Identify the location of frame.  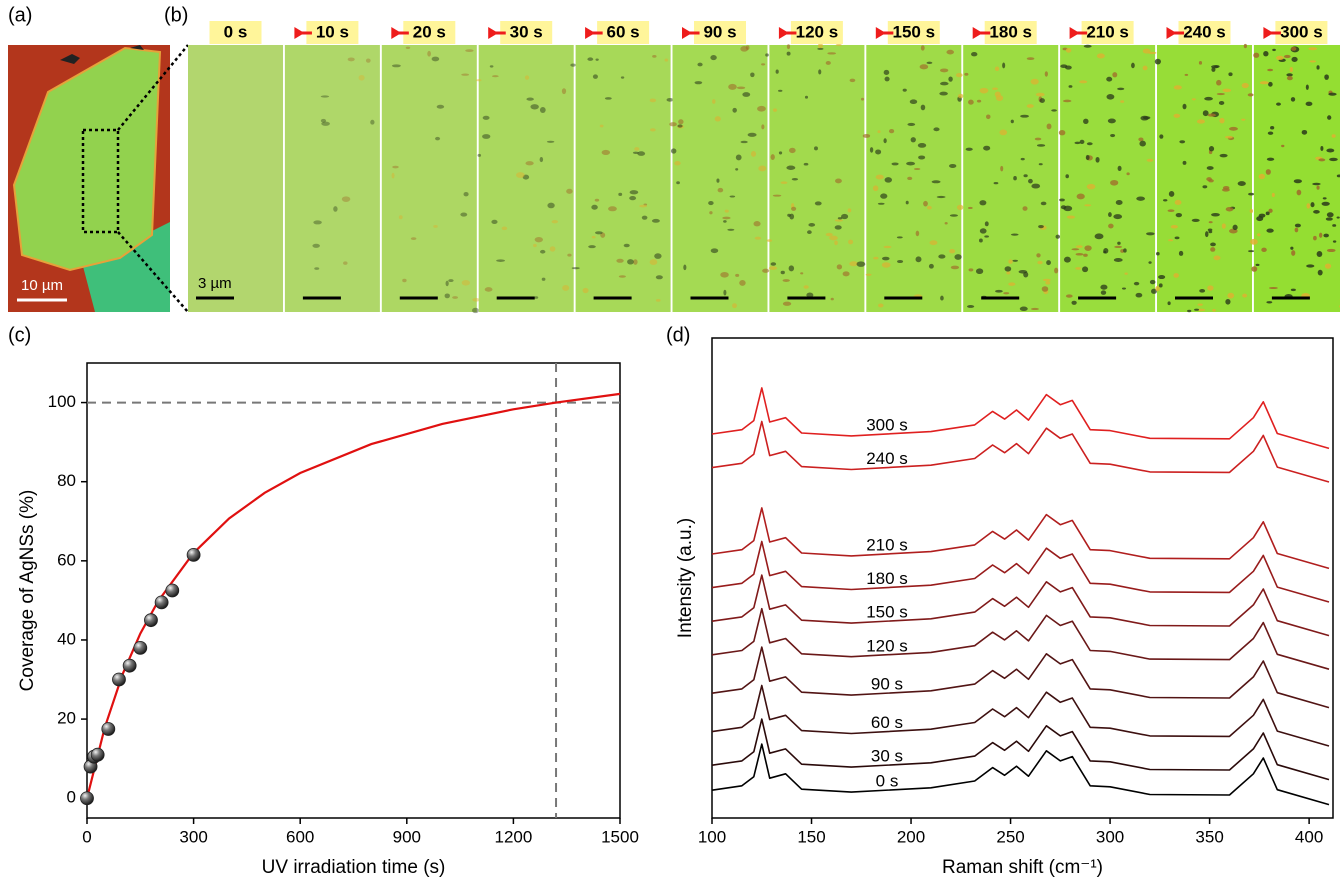
(1204, 178).